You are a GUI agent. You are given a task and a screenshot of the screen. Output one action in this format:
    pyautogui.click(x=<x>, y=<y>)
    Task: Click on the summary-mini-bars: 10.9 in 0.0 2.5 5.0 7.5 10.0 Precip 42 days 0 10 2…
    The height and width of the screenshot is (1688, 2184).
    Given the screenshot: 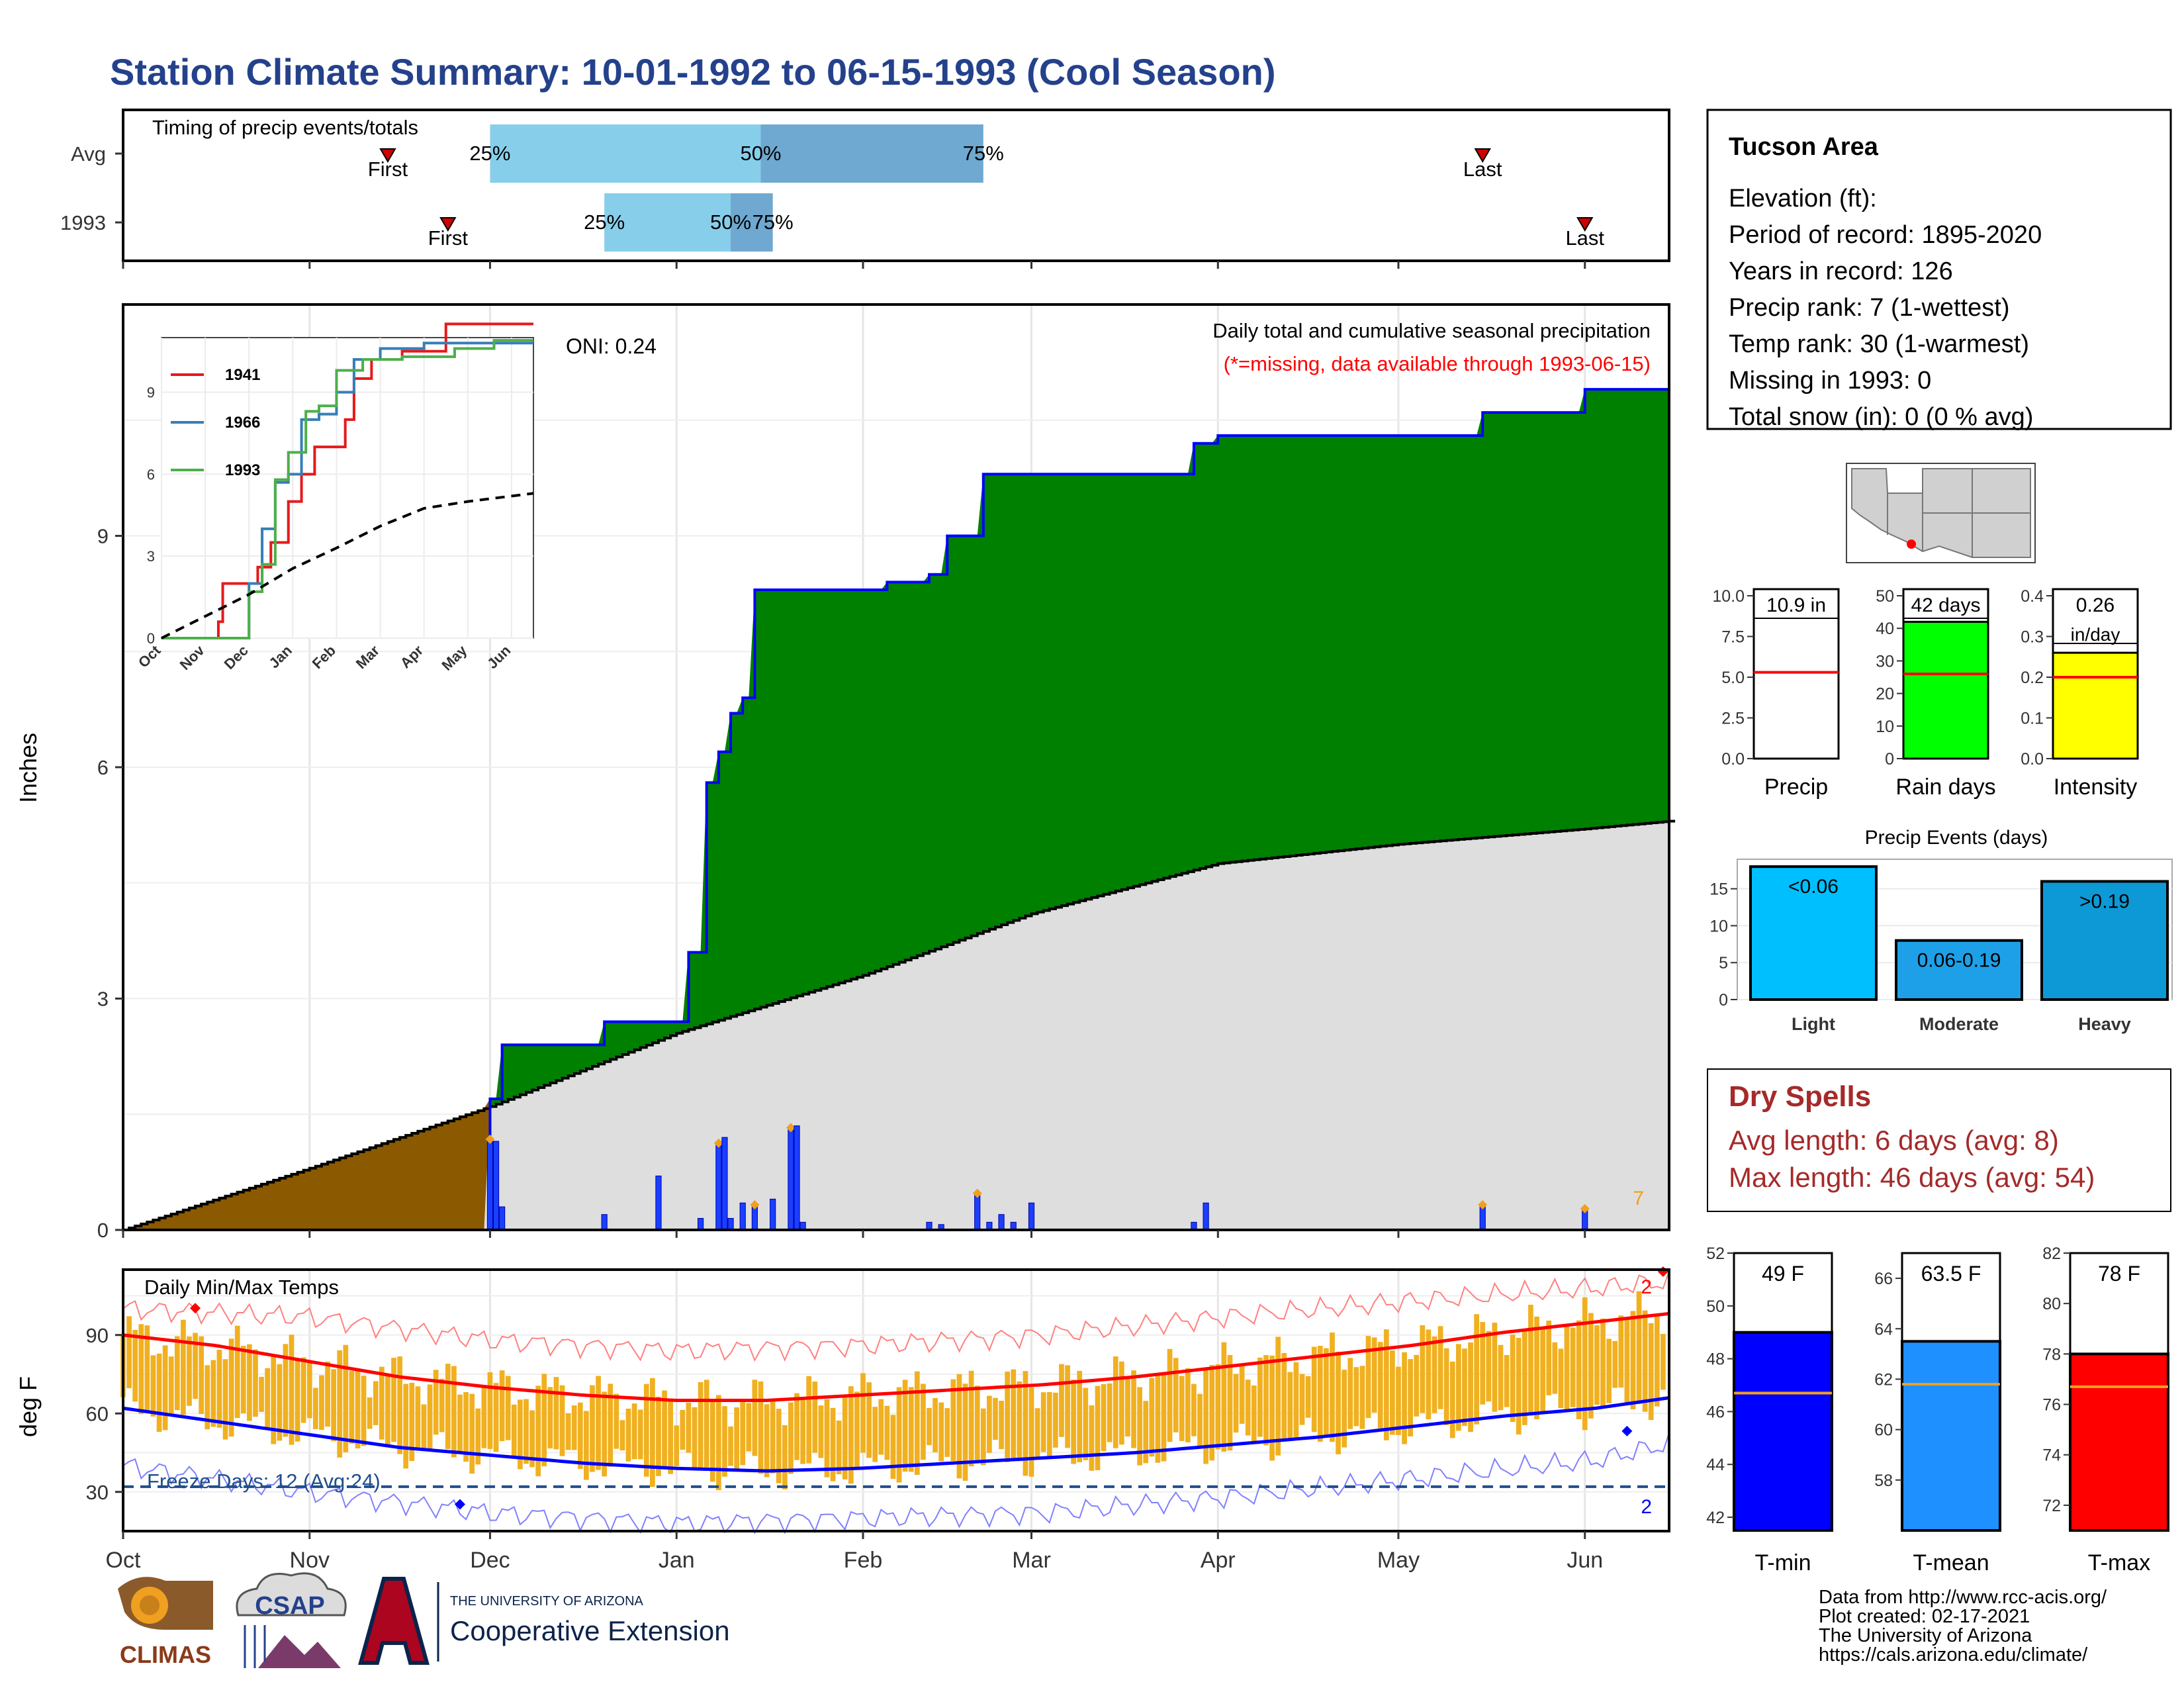 What is the action you would take?
    pyautogui.click(x=1925, y=693)
    